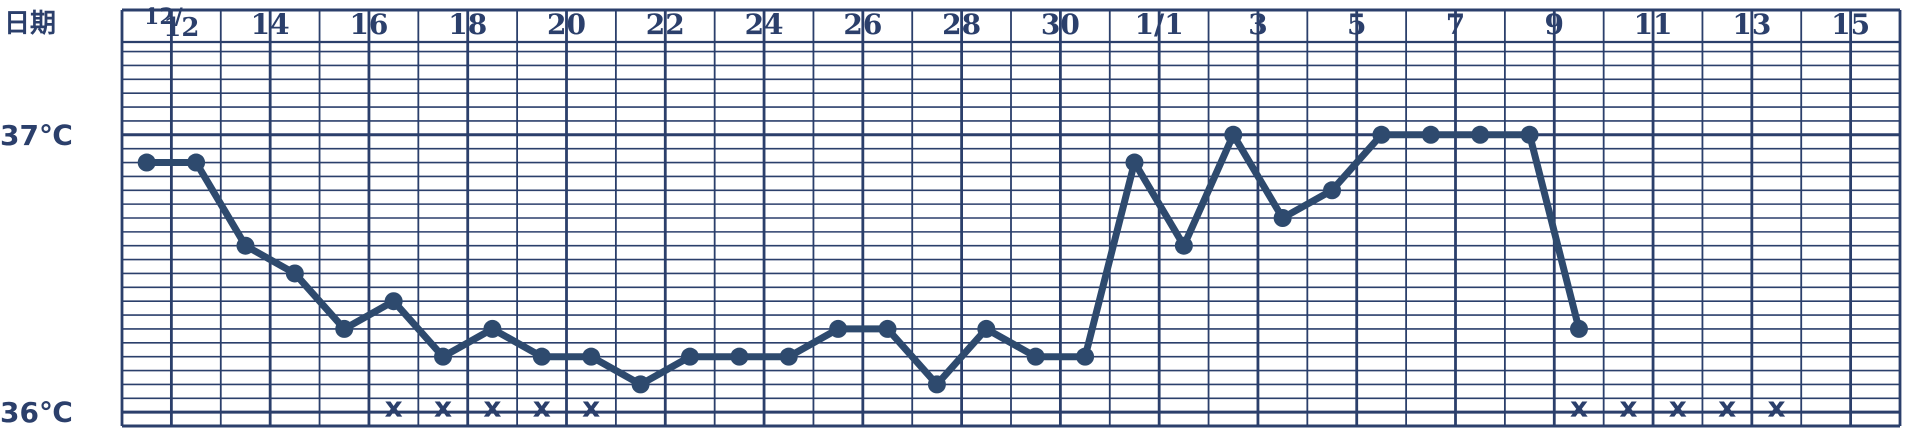  Describe the element at coordinates (467, 24) in the screenshot. I see `x-tick-label: 18` at that location.